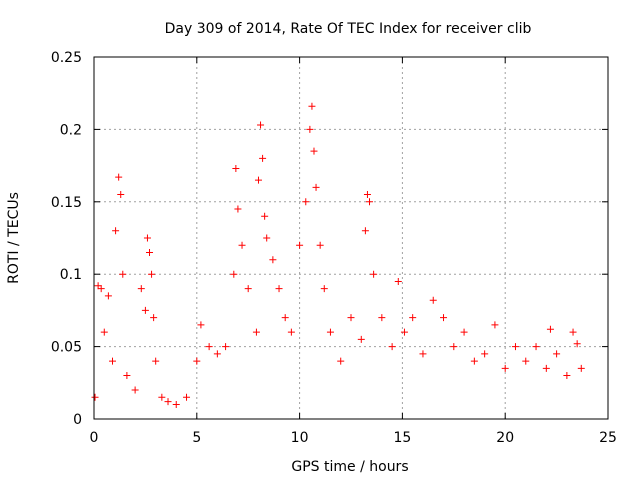 Image resolution: width=640 pixels, height=480 pixels. Describe the element at coordinates (14, 238) in the screenshot. I see `y-axis-label: ROTI / TECUs` at that location.